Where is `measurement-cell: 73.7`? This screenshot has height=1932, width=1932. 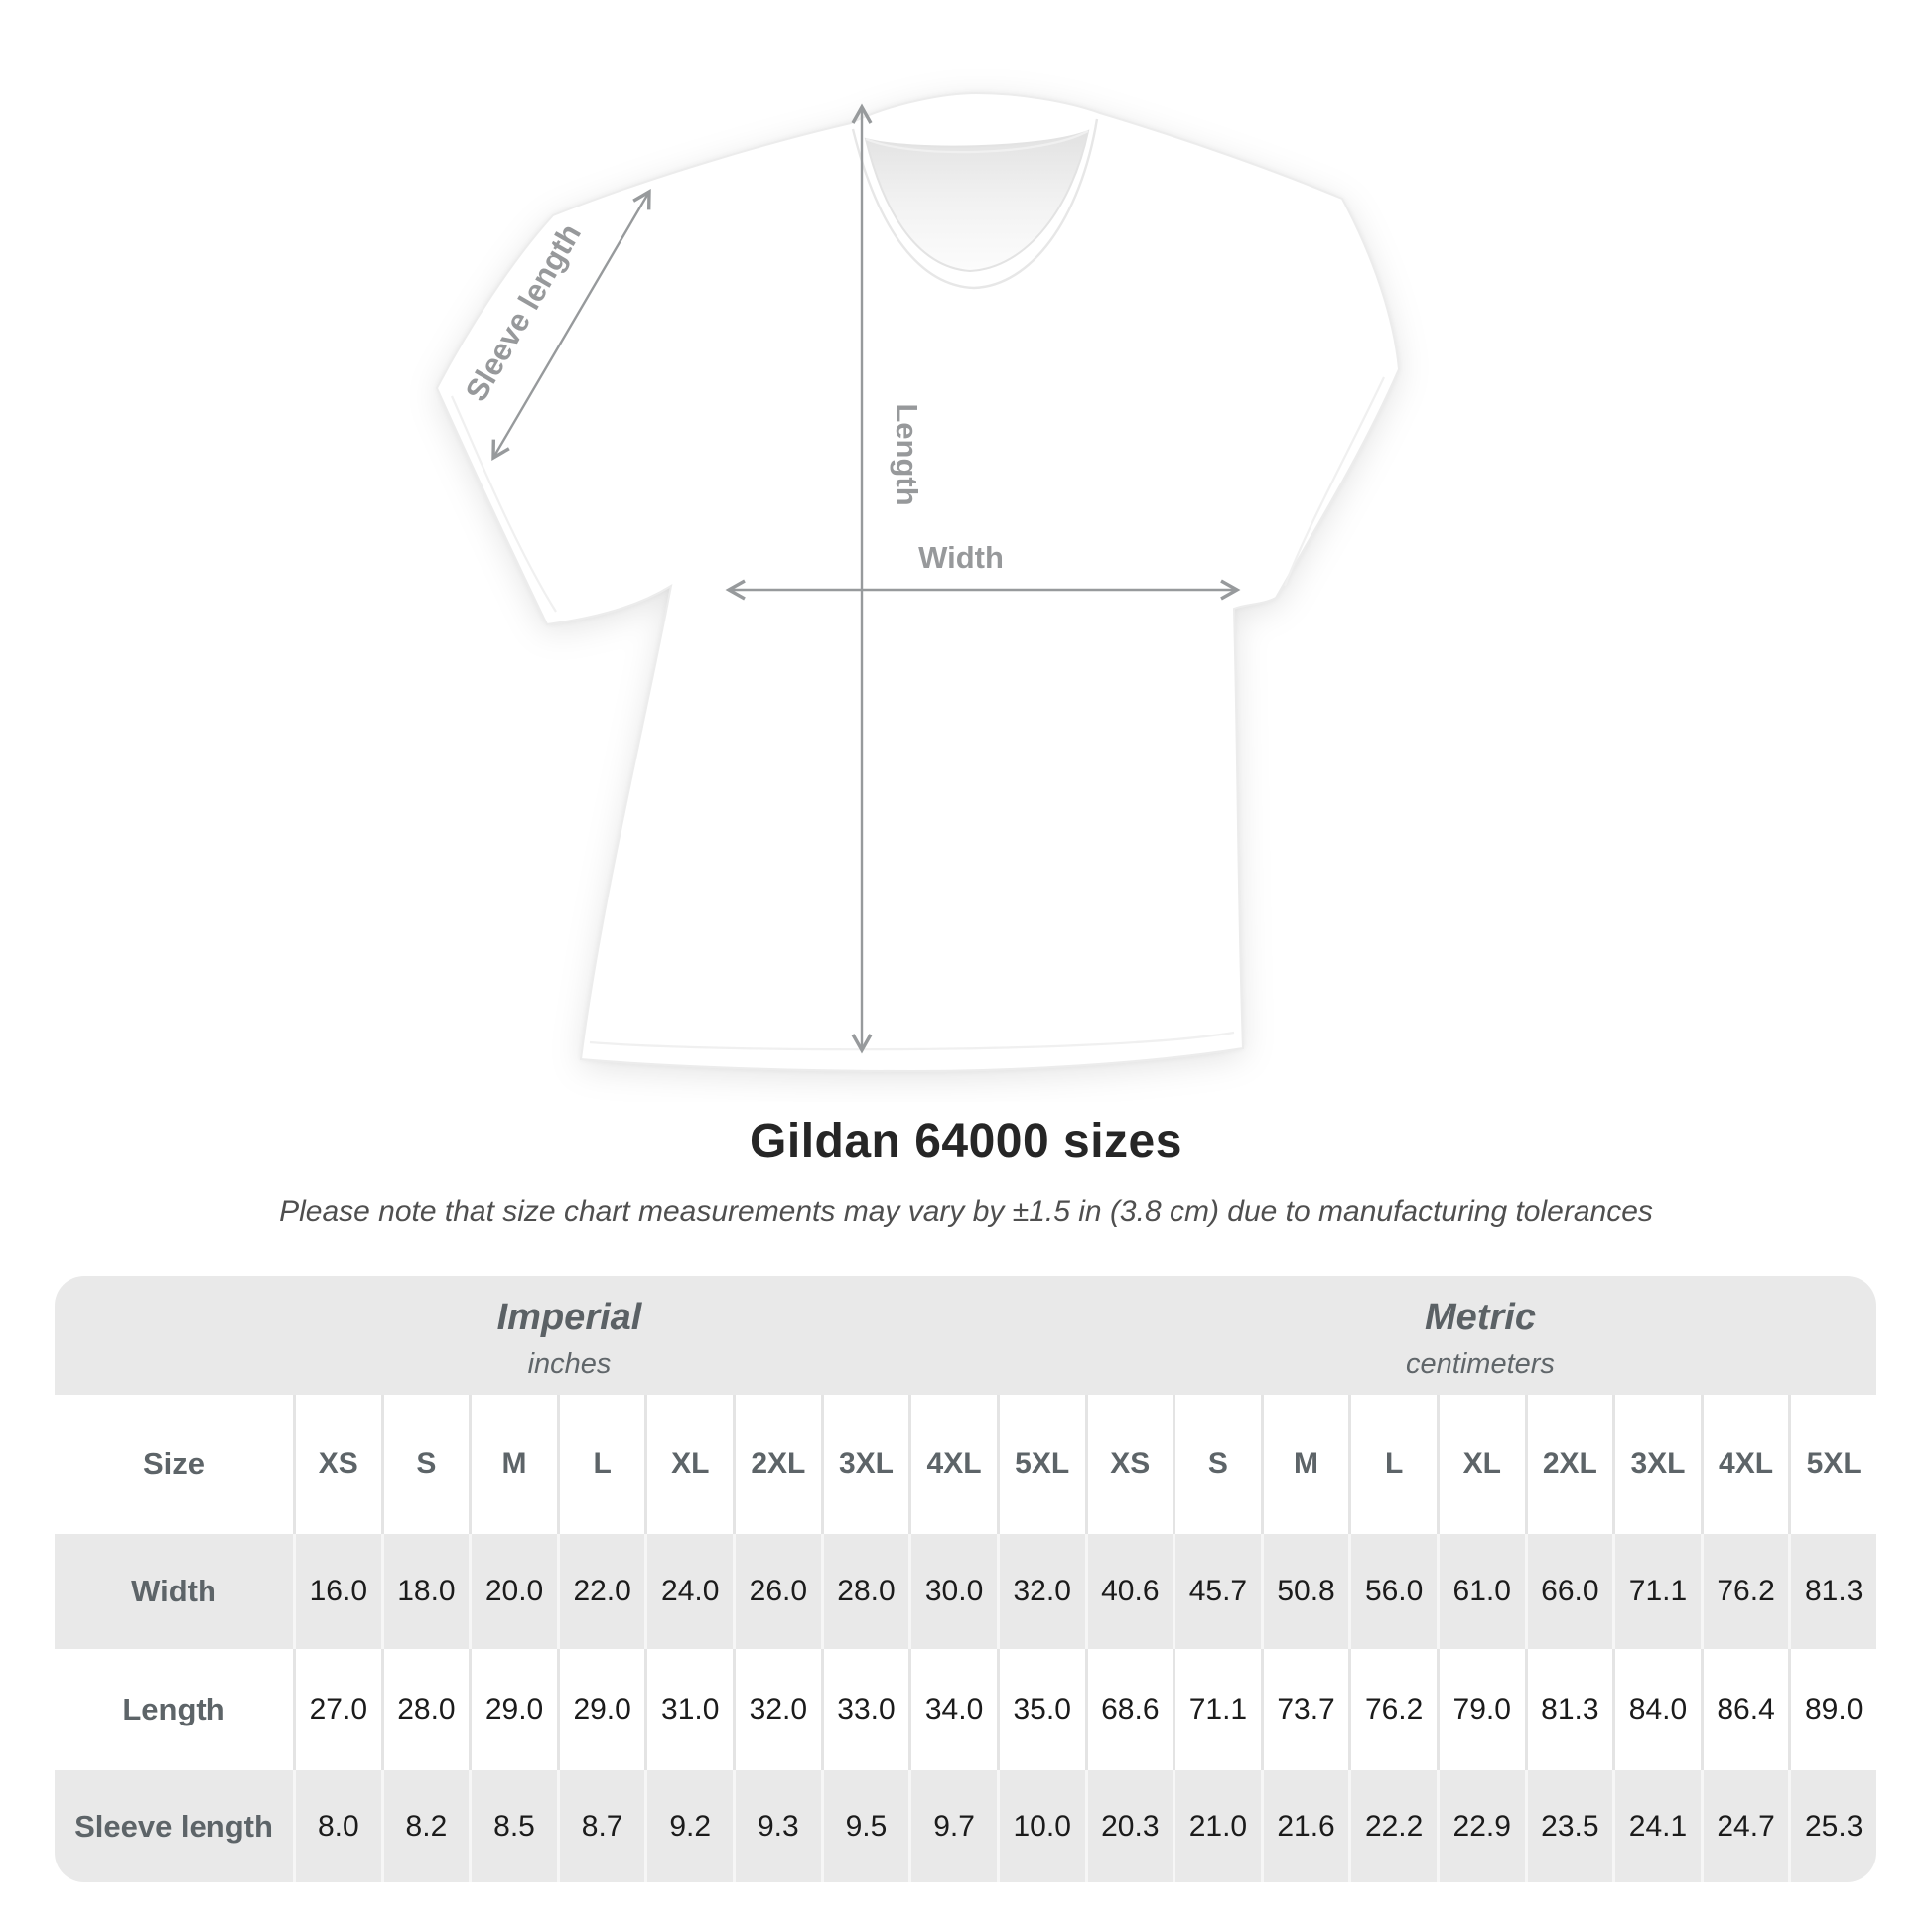 measurement-cell: 73.7 is located at coordinates (1305, 1709).